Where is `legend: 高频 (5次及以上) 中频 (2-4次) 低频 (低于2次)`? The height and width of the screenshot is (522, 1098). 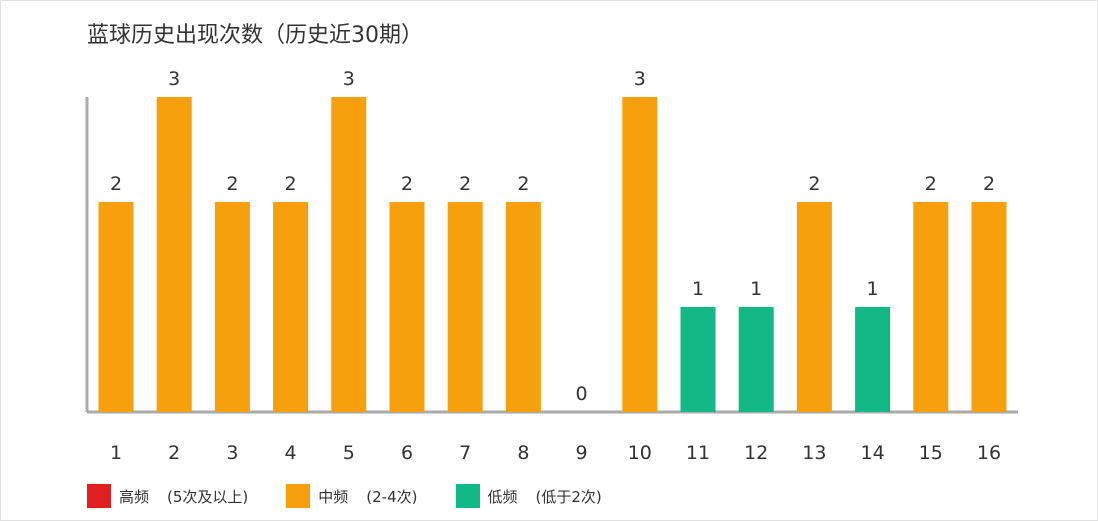
legend: 高频 (5次及以上) 中频 (2-4次) 低频 (低于2次) is located at coordinates (363, 496).